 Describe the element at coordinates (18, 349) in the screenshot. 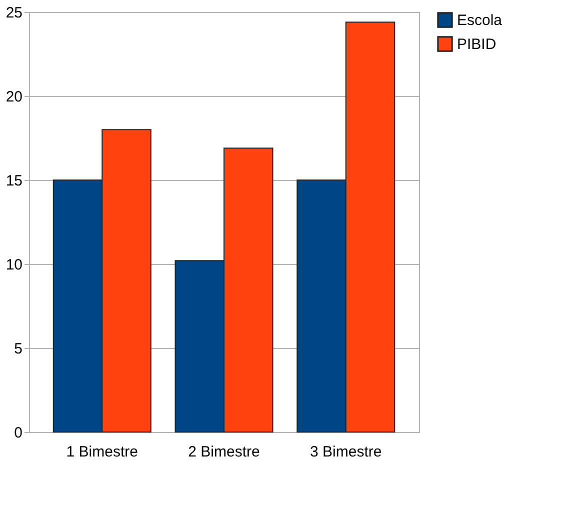

I see `y-tick-label: 5` at that location.